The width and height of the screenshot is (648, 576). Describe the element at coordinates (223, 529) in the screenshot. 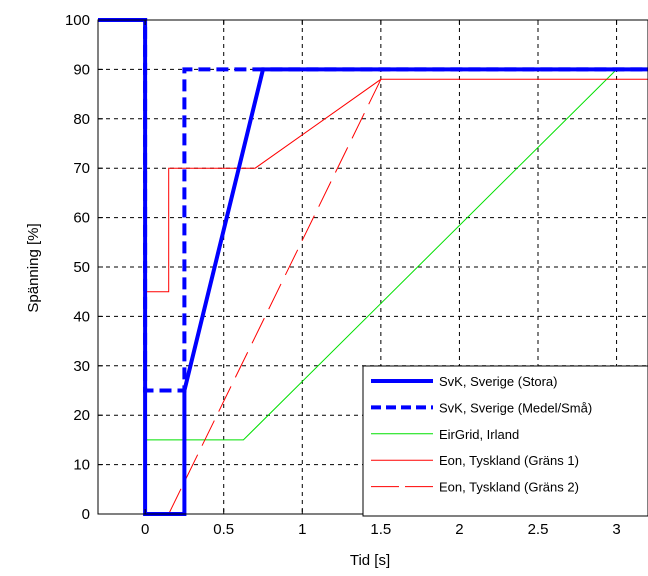

I see `x-tick-label: 0.5` at that location.